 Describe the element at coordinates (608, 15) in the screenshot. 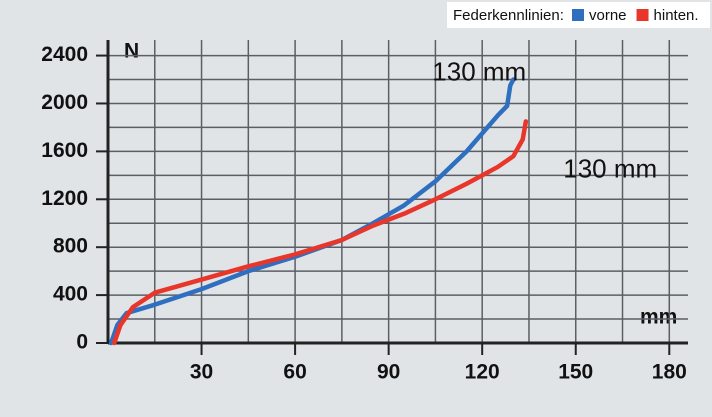

I see `legend-label: vorne` at that location.